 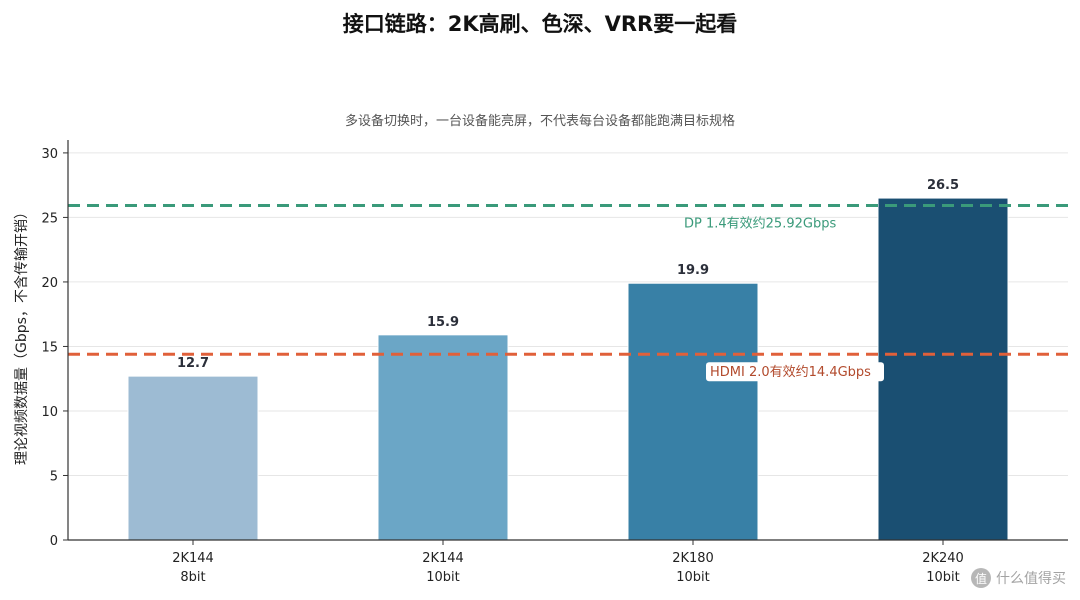 What do you see at coordinates (760, 224) in the screenshot?
I see `reference-line-label: DP 1.4有效约25.92Gbps` at bounding box center [760, 224].